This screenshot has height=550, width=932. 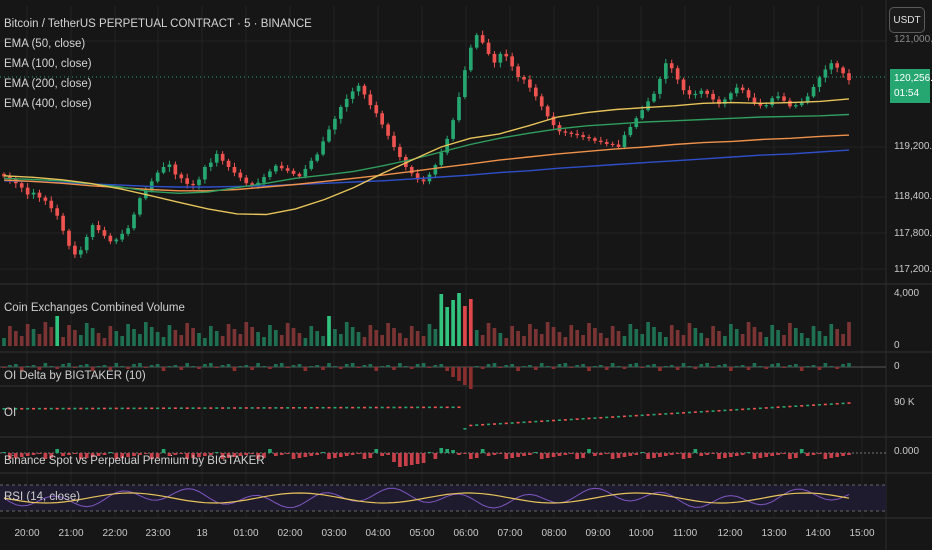 I want to click on rsi-pane-title: RSI (14, close), so click(x=42, y=497).